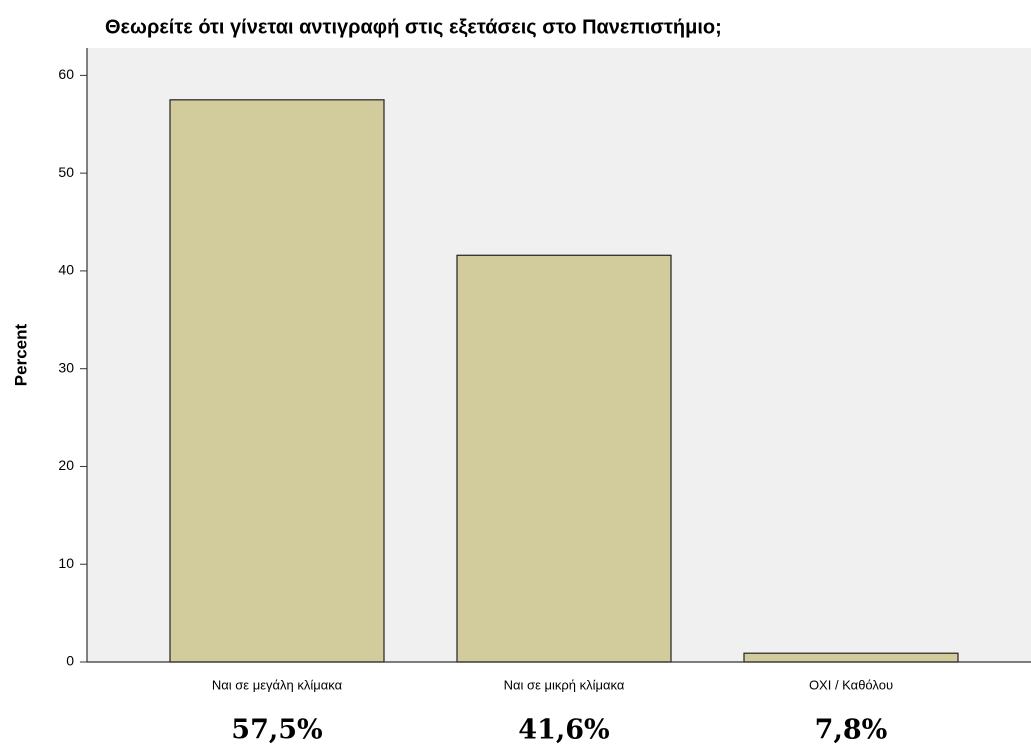 The height and width of the screenshot is (749, 1031). Describe the element at coordinates (66, 172) in the screenshot. I see `y-tick-label: 50` at that location.